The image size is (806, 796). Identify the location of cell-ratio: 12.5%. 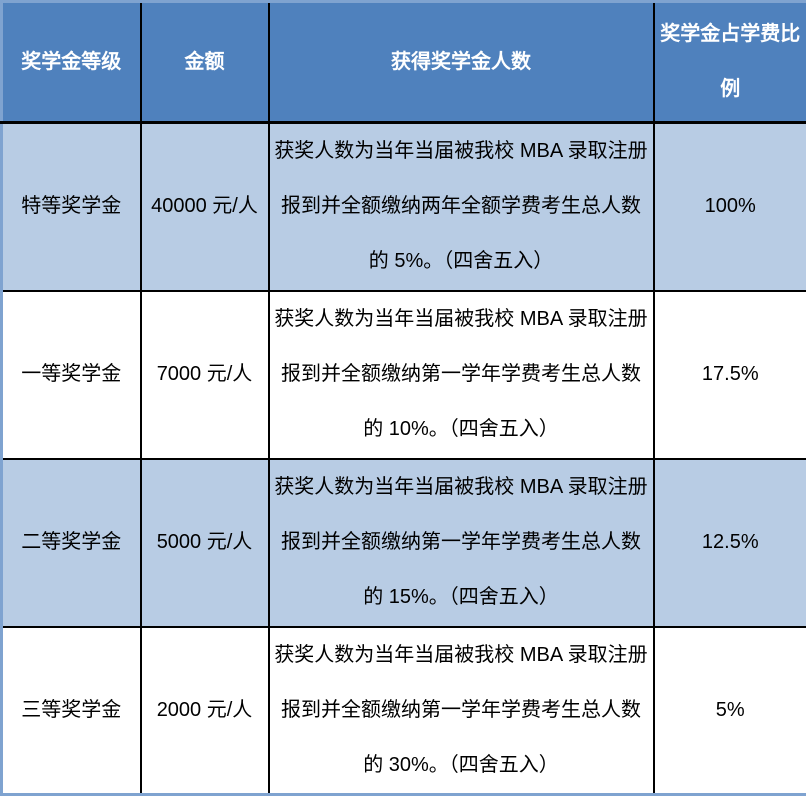
(730, 543).